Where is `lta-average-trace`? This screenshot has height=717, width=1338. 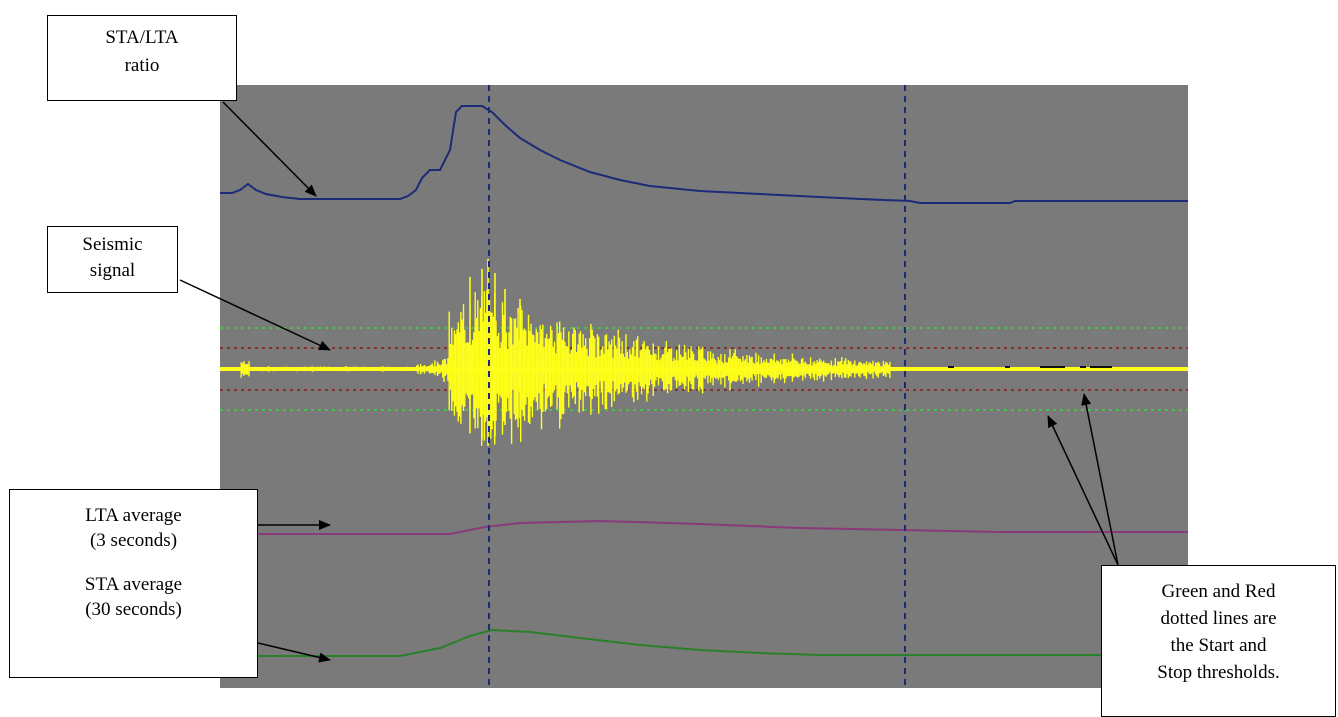
lta-average-trace is located at coordinates (723, 527).